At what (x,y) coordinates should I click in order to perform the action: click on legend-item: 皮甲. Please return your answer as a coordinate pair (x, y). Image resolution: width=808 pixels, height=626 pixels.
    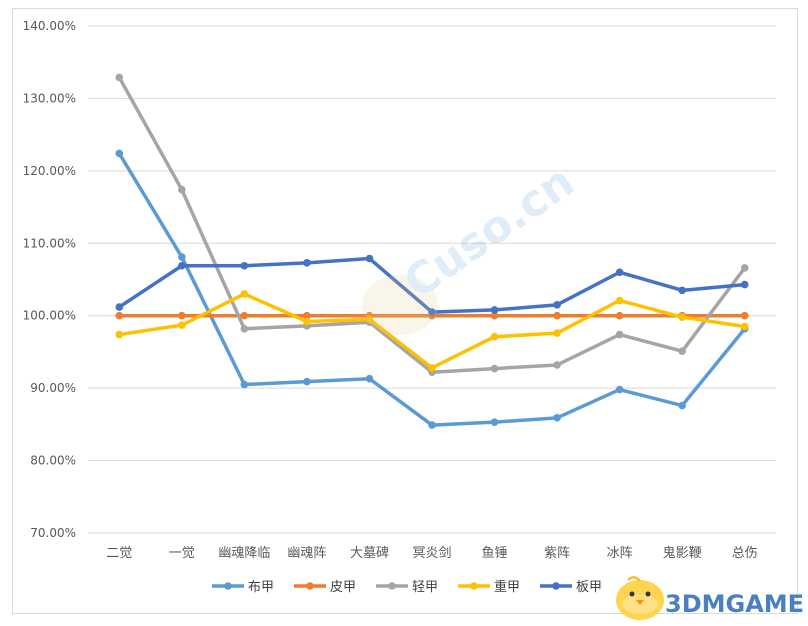
    Looking at the image, I should click on (325, 587).